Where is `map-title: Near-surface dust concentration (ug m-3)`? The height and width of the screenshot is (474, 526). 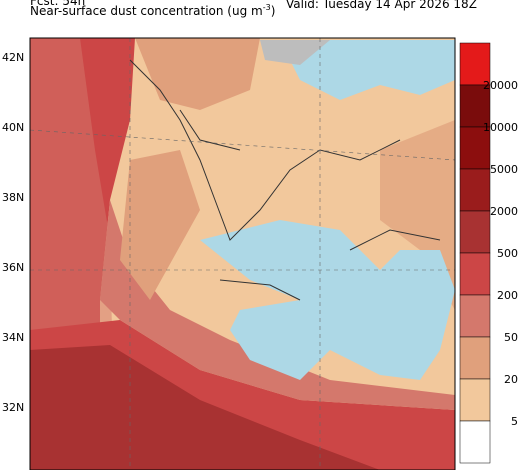 map-title: Near-surface dust concentration (ug m-3) is located at coordinates (152, 10).